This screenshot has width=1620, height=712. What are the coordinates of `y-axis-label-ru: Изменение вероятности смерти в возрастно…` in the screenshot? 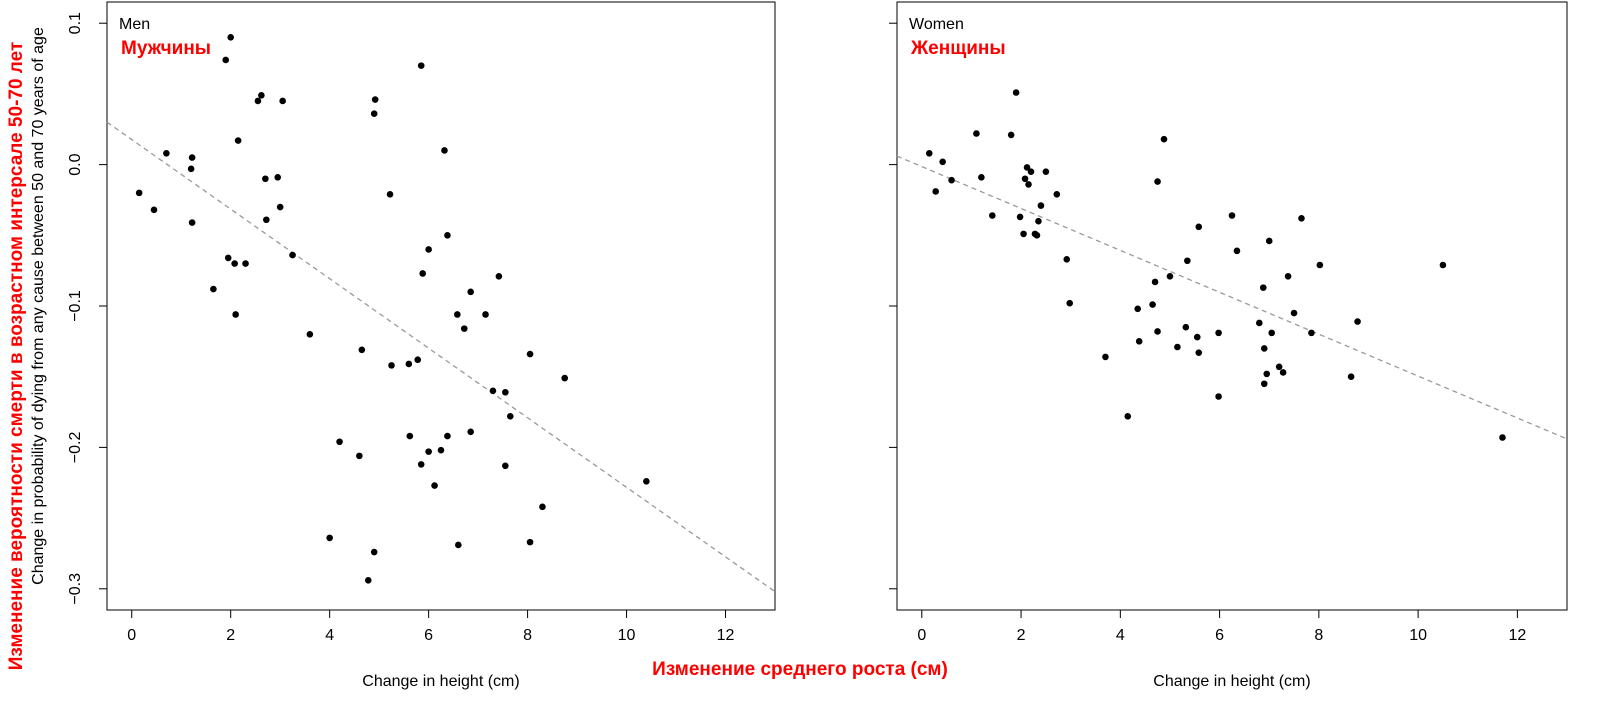 It's located at (16, 356).